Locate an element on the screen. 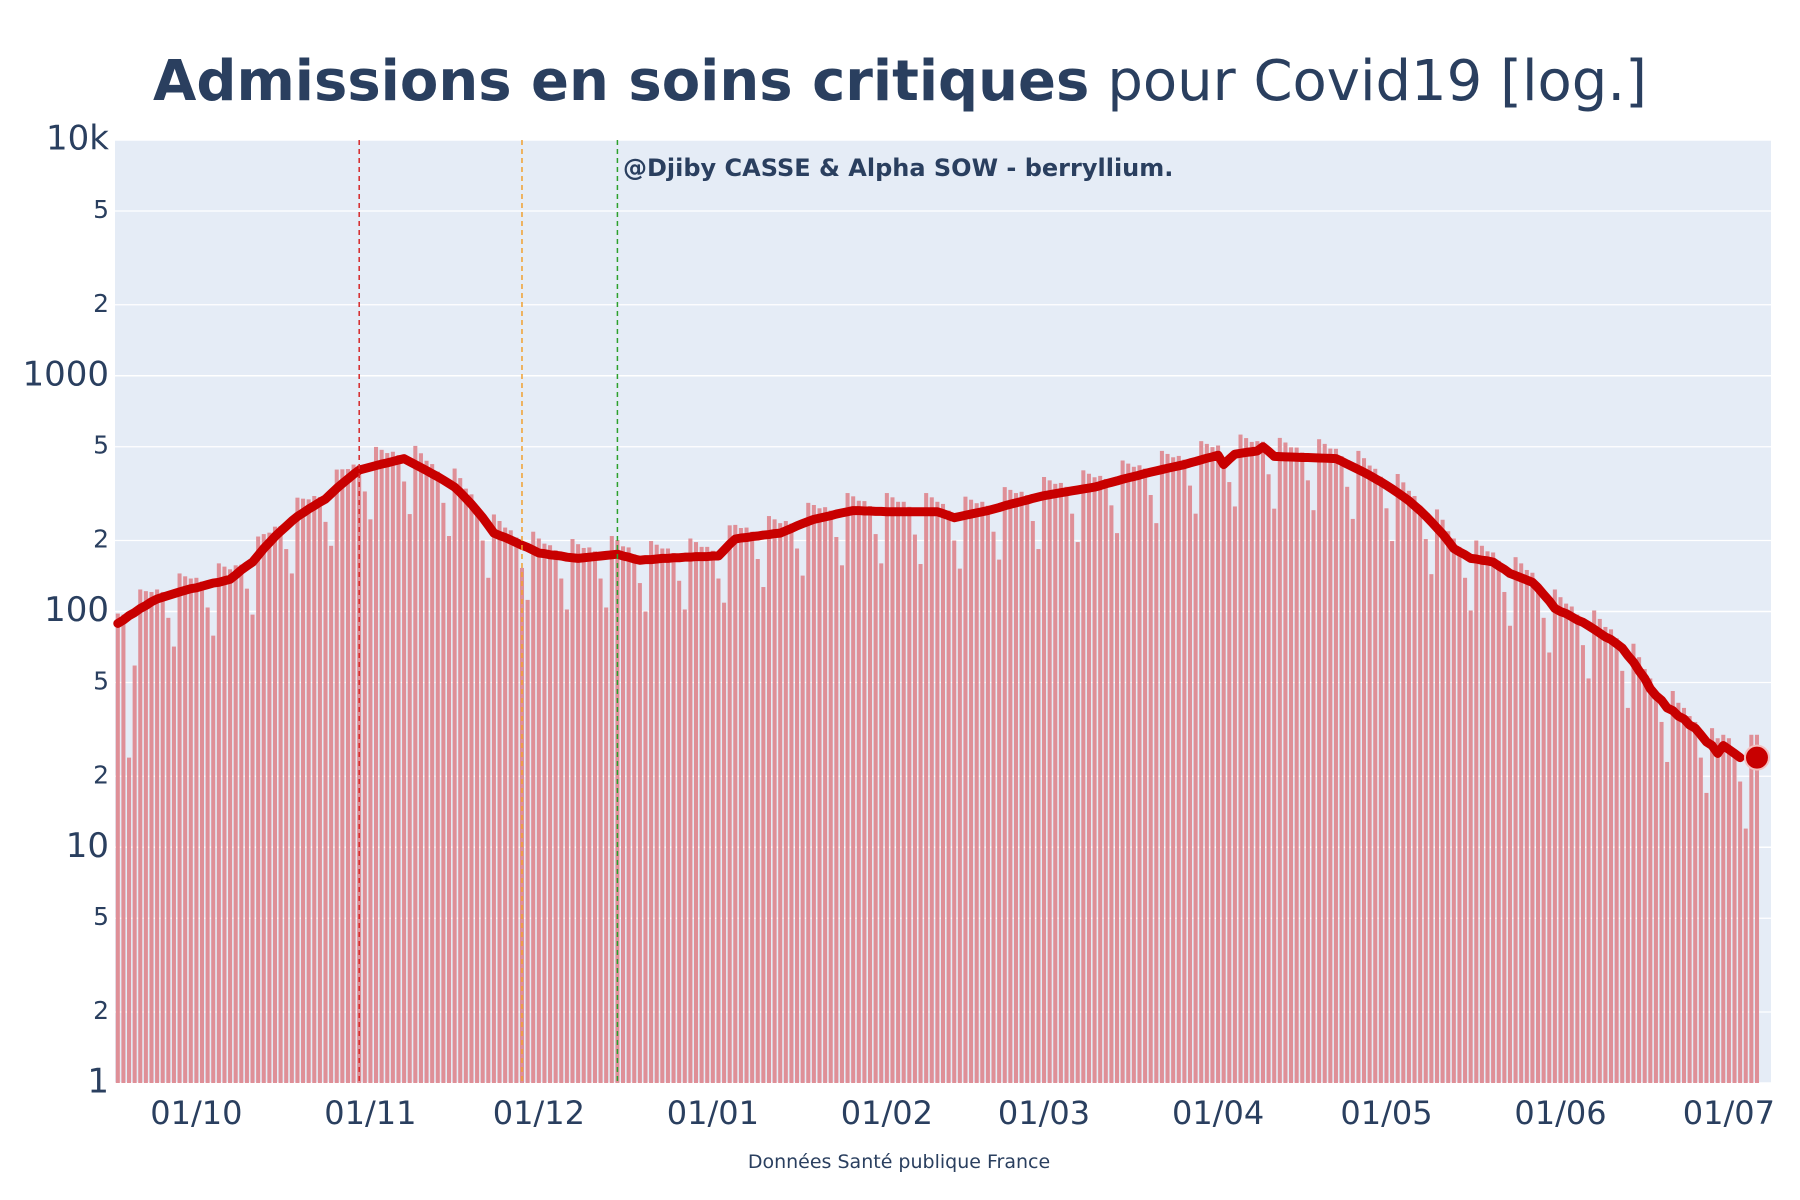 The image size is (1800, 1200). x-tick-label: 01/11 is located at coordinates (370, 1113).